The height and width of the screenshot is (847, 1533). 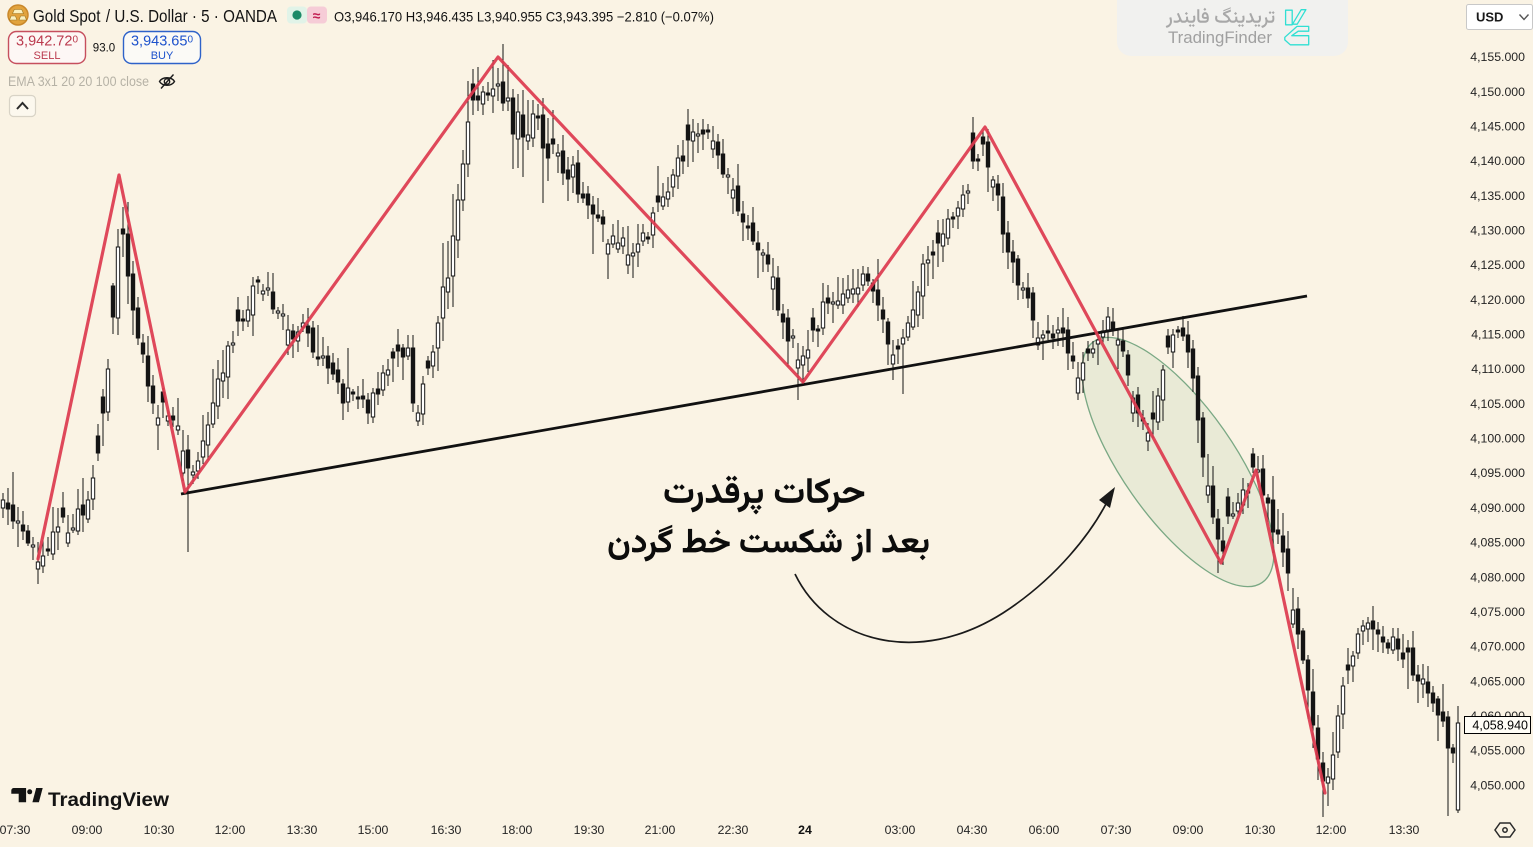 What do you see at coordinates (446, 830) in the screenshot?
I see `svg-text: 16:30` at bounding box center [446, 830].